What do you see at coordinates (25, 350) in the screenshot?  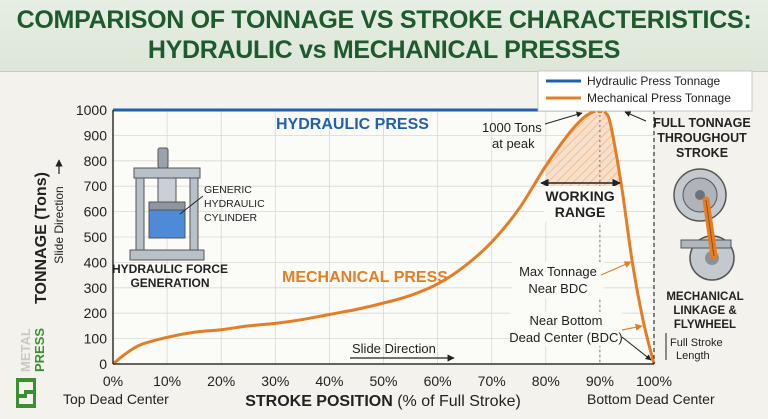 I see `logo-text-1: METAL` at bounding box center [25, 350].